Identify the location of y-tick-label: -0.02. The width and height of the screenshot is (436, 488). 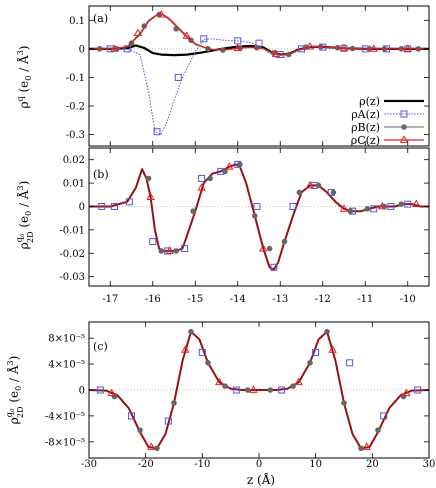
(72, 254).